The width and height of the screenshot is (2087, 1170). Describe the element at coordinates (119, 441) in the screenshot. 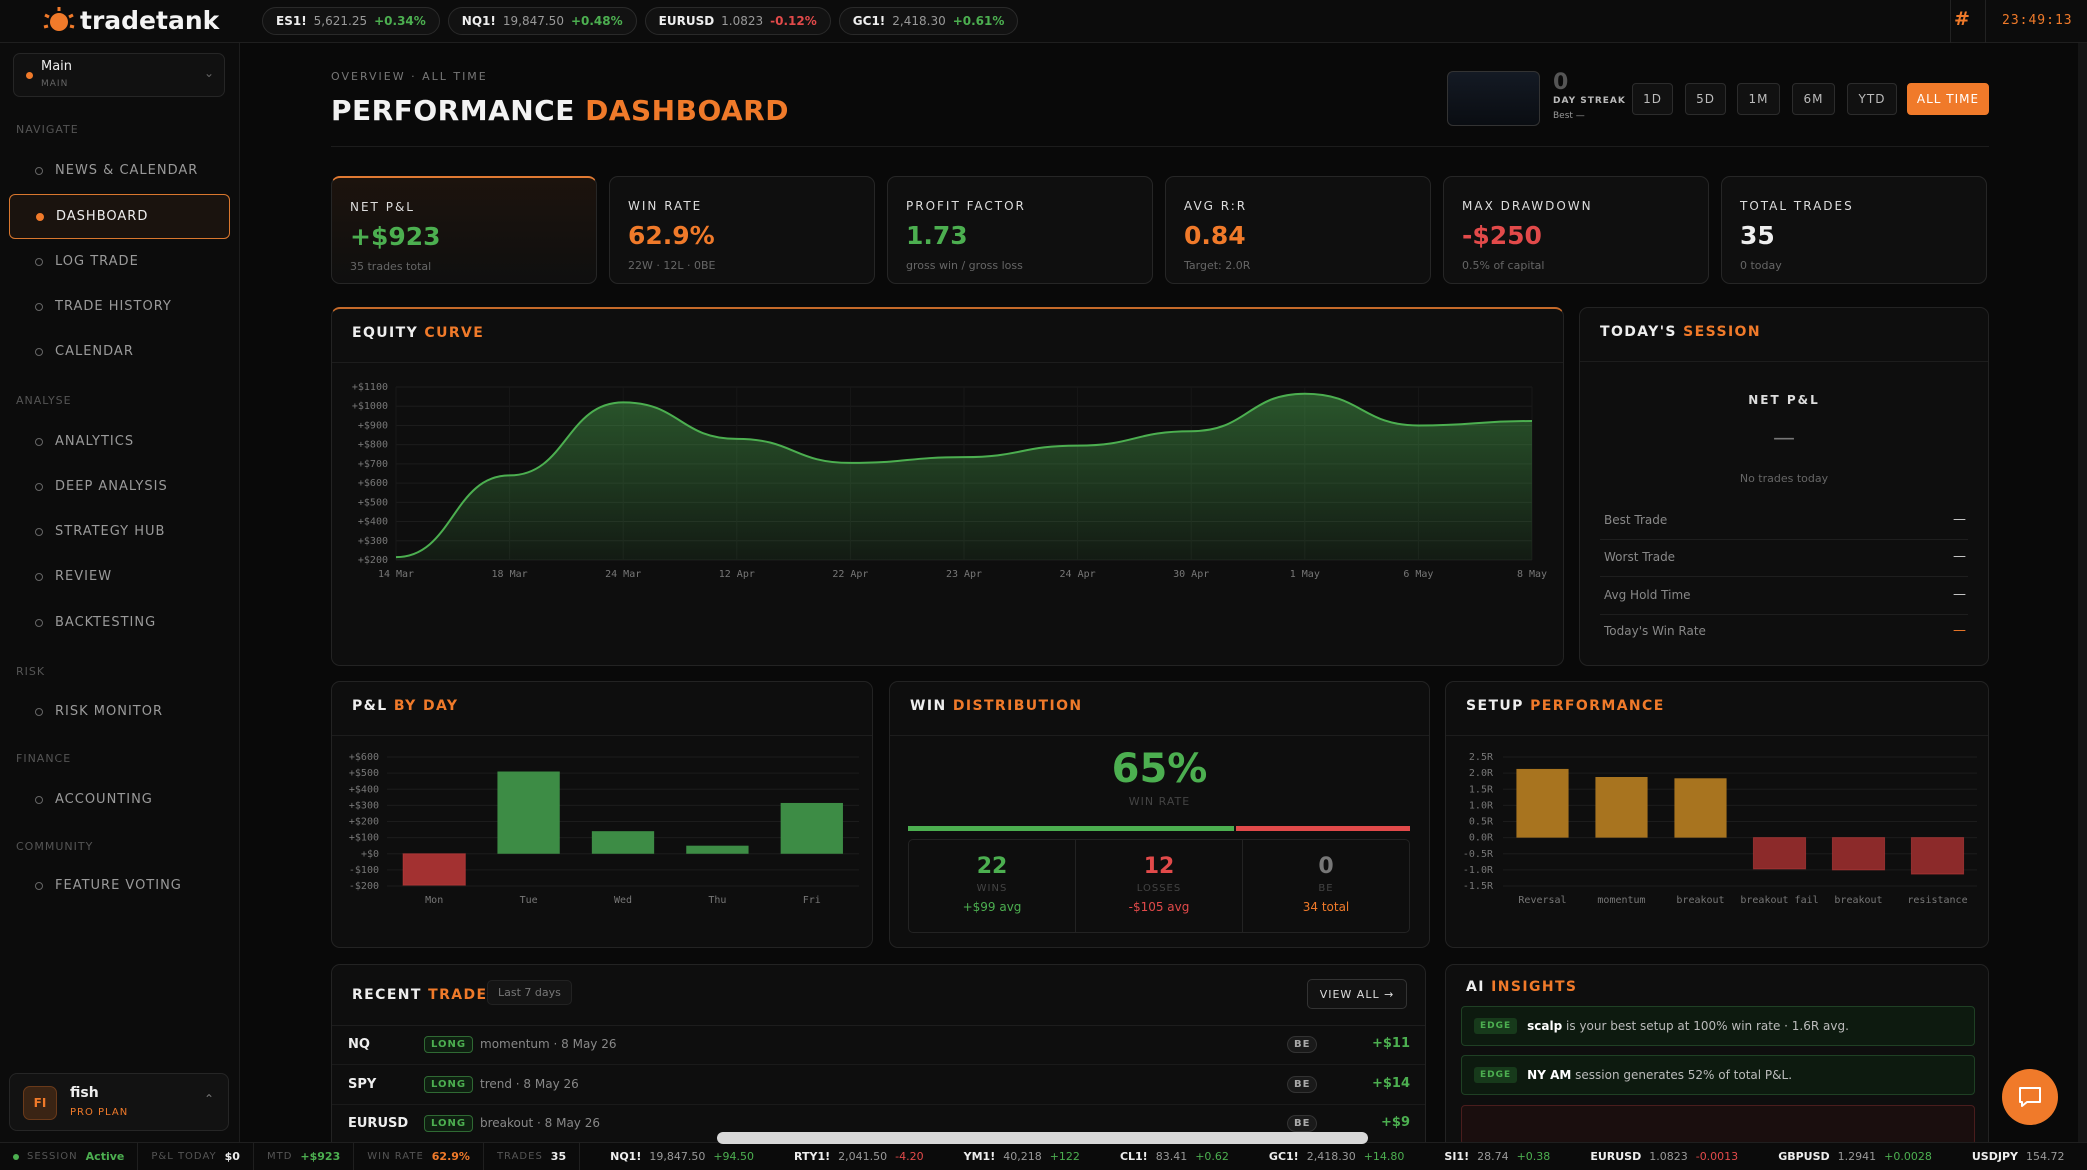

I see `nav-item: ANALYTICS` at that location.